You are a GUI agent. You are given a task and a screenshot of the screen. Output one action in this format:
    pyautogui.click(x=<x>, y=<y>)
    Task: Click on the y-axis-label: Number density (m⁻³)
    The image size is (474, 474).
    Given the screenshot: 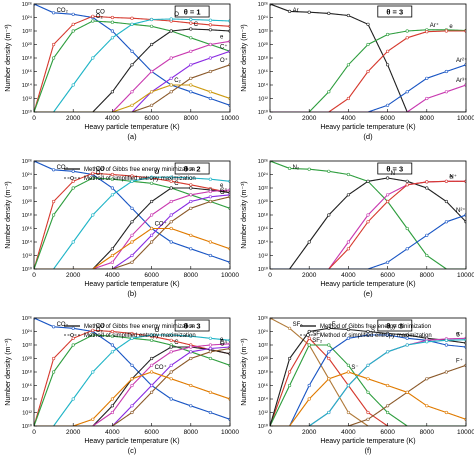 What is the action you would take?
    pyautogui.click(x=244, y=371)
    